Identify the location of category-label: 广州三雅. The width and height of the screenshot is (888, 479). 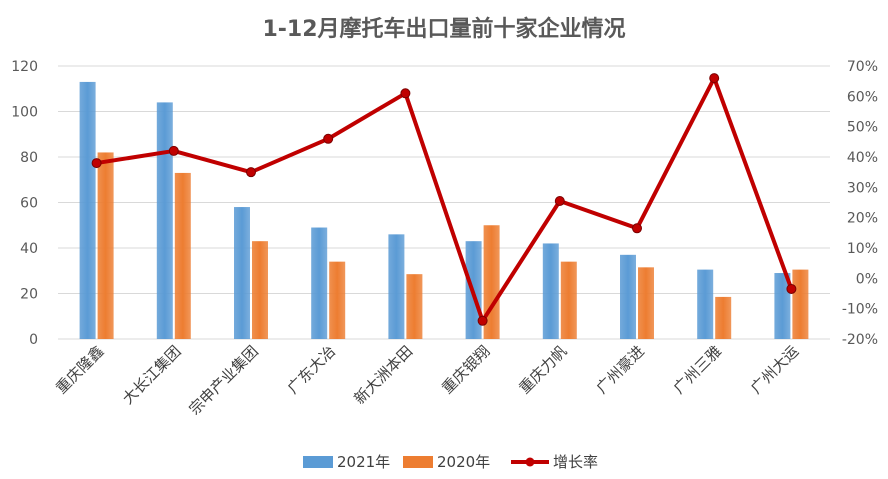
(697, 369).